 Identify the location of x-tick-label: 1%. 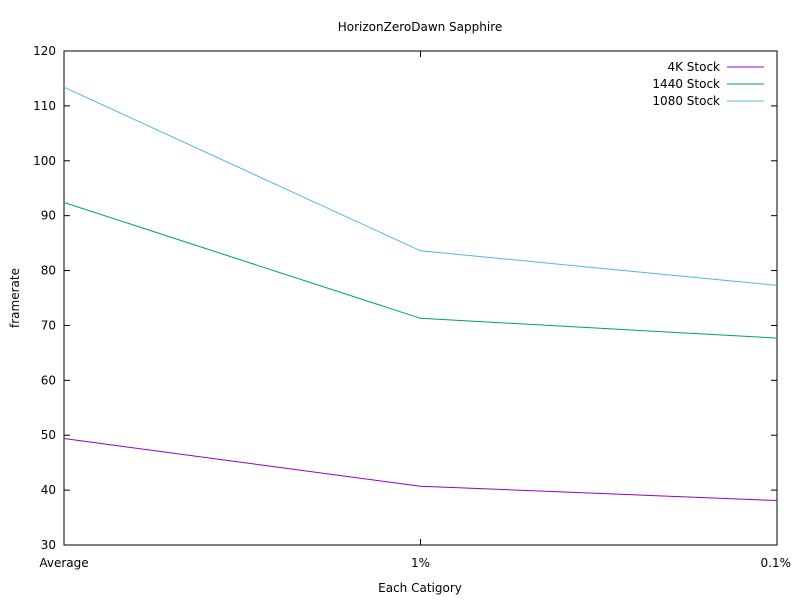
(420, 563).